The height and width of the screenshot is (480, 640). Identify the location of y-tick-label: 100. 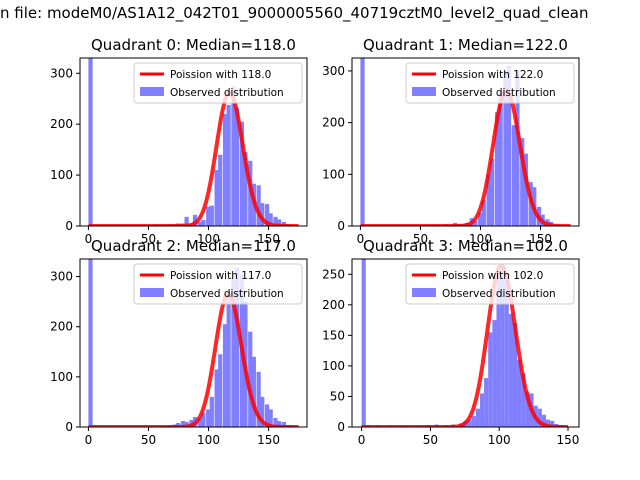
(61, 175).